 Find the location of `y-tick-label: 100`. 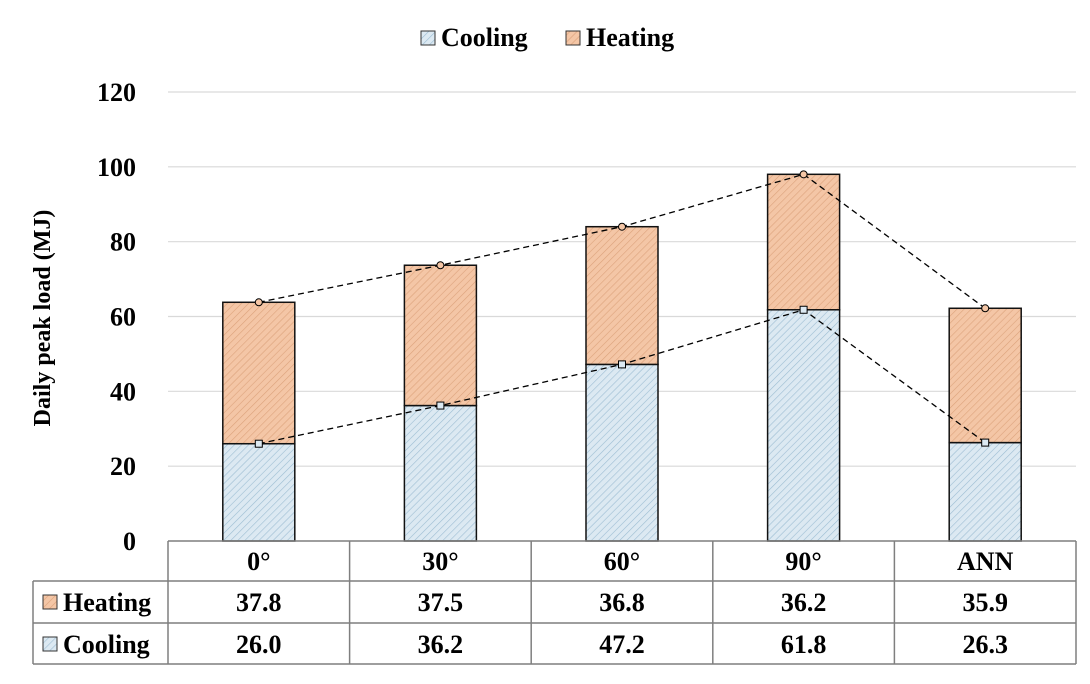

y-tick-label: 100 is located at coordinates (116, 167).